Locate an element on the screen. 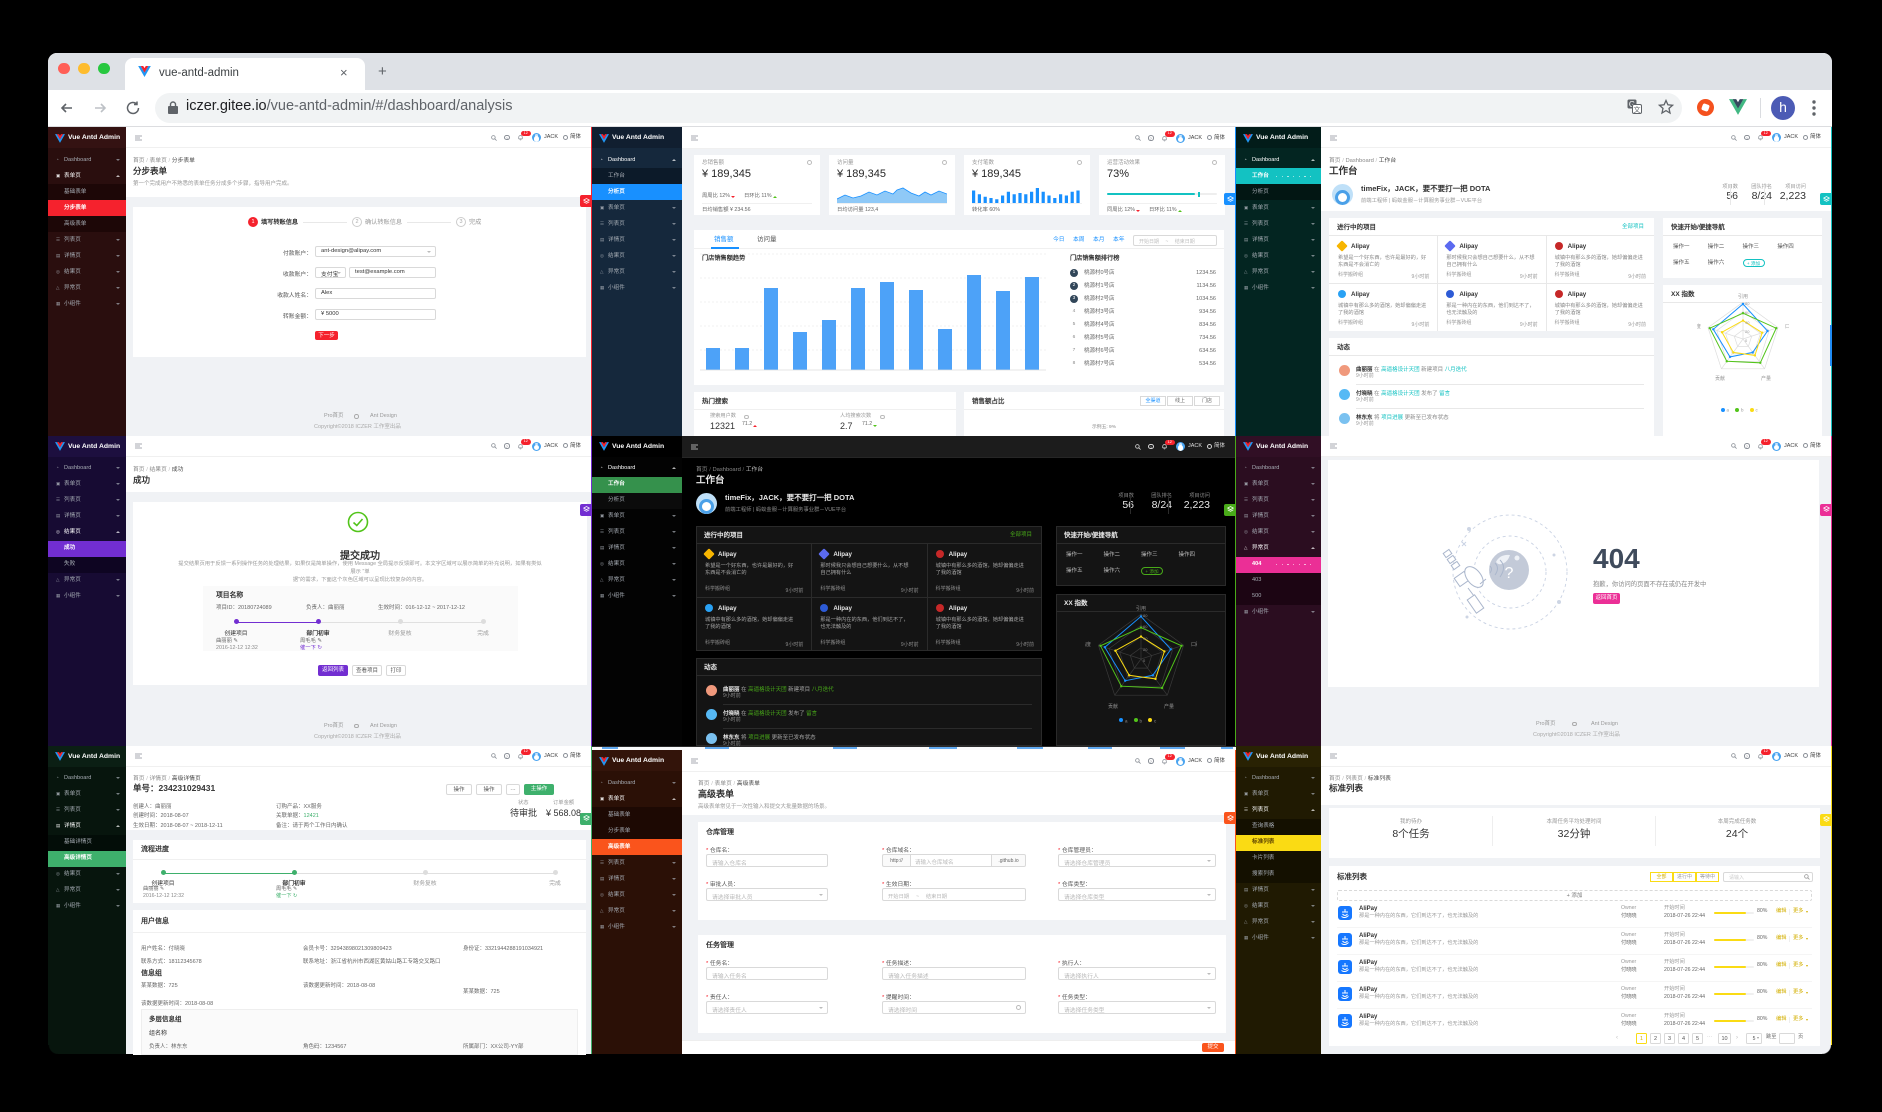 Image resolution: width=1882 pixels, height=1112 pixels. svg-text: 文 is located at coordinates (1637, 109).